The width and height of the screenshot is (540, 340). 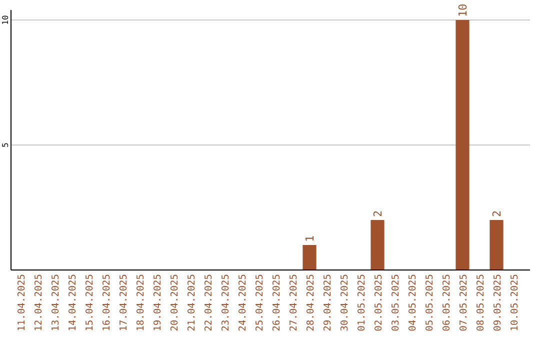 What do you see at coordinates (310, 238) in the screenshot?
I see `data-label: 1` at bounding box center [310, 238].